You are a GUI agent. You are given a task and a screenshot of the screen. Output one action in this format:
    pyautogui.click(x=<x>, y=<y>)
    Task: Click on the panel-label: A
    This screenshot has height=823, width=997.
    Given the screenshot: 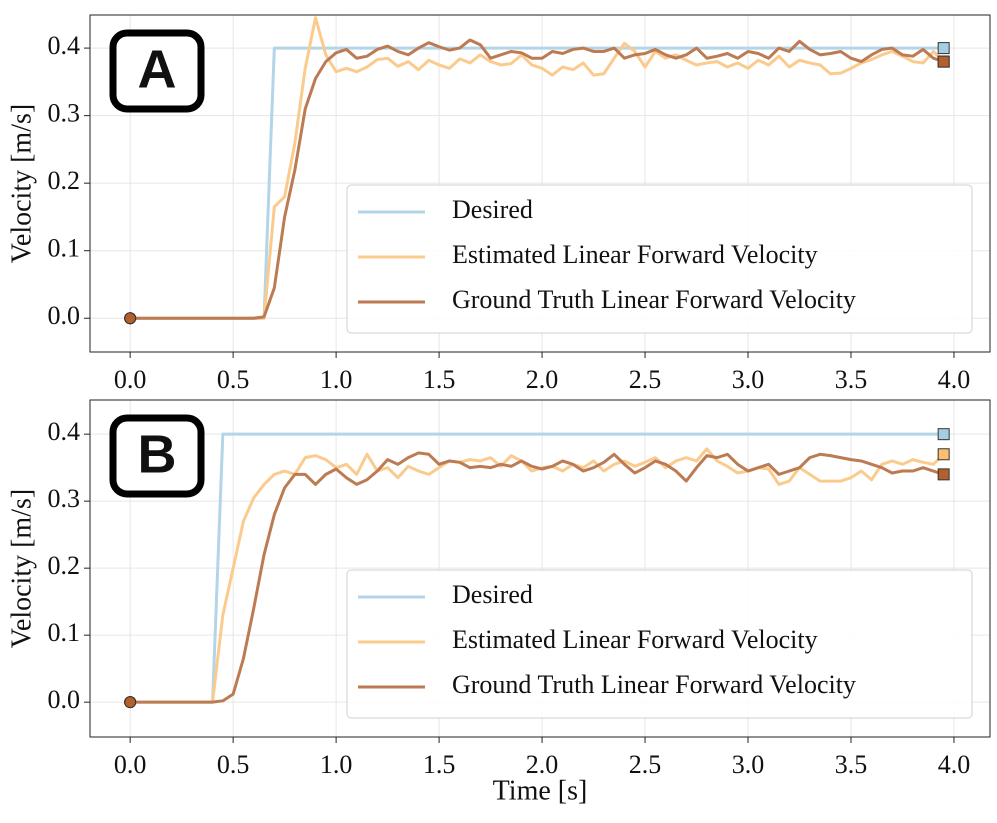 What is the action you would take?
    pyautogui.click(x=157, y=69)
    